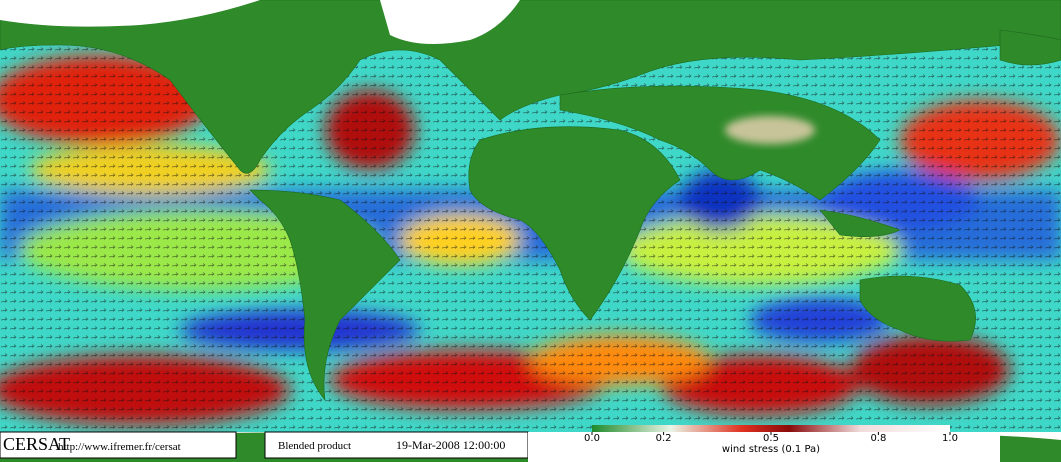 The image size is (1061, 462). What do you see at coordinates (450, 22) in the screenshot?
I see `greenland` at bounding box center [450, 22].